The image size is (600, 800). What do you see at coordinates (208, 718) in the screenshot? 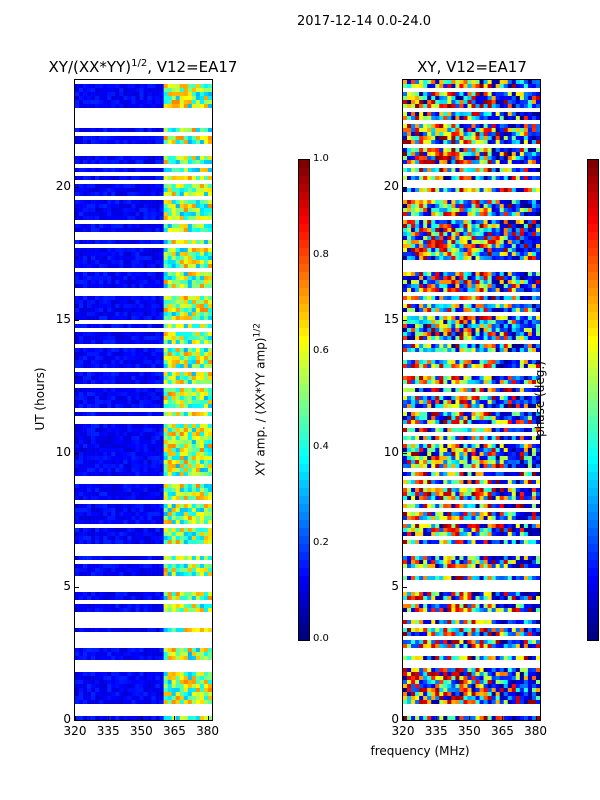
I see `x-tick-mark` at bounding box center [208, 718].